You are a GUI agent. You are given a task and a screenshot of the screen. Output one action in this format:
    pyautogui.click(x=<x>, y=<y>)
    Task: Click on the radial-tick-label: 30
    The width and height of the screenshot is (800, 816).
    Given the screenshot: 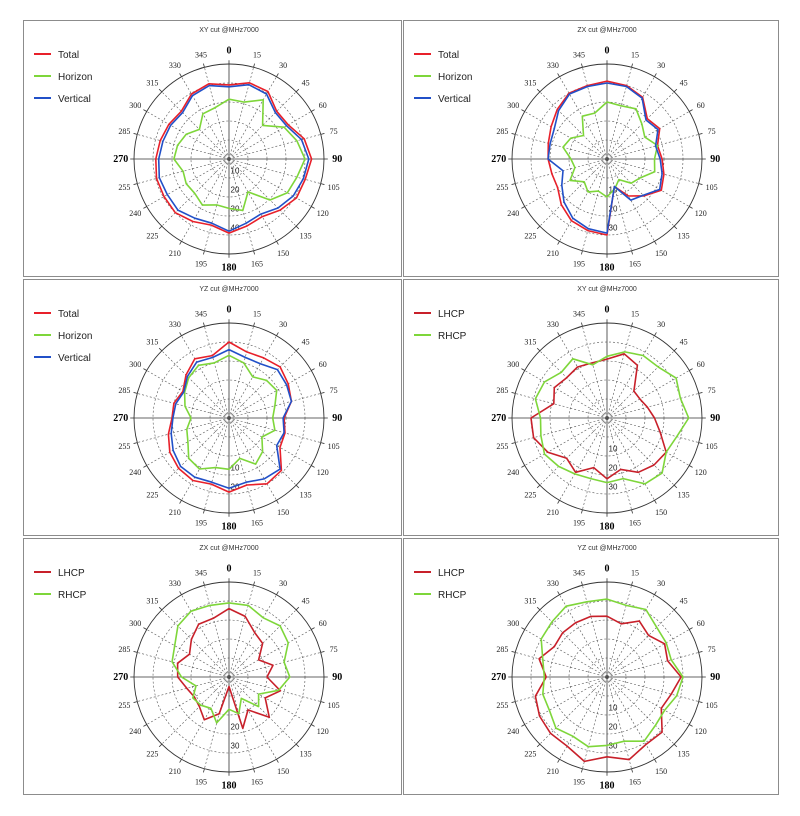 What is the action you would take?
    pyautogui.click(x=613, y=486)
    